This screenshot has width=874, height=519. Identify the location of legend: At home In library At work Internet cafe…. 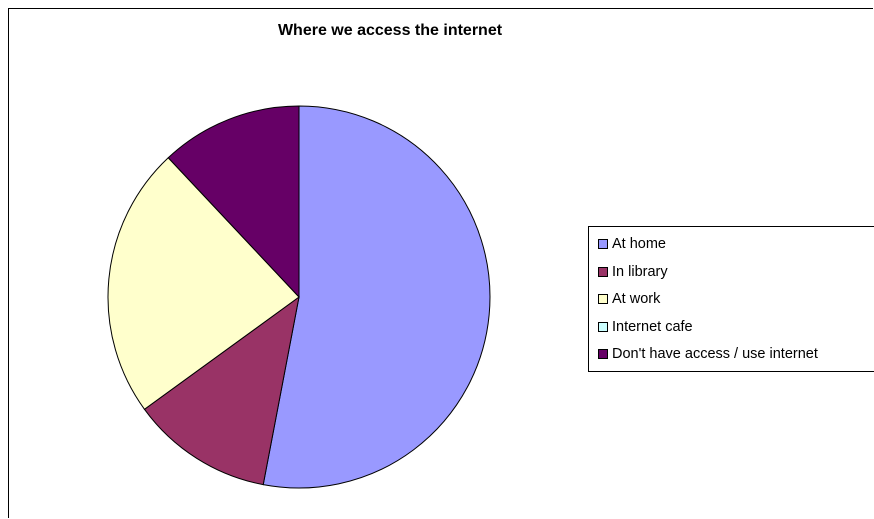
(731, 299).